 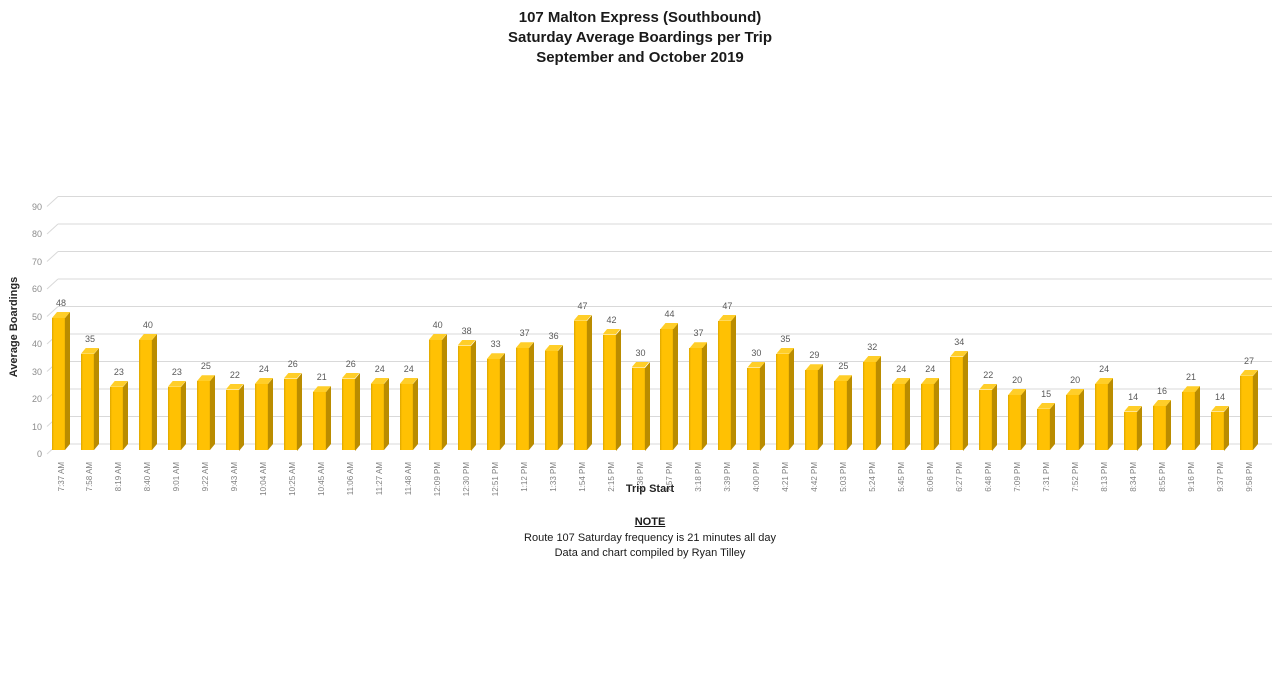 I want to click on bar-value-label: 34, so click(x=959, y=341).